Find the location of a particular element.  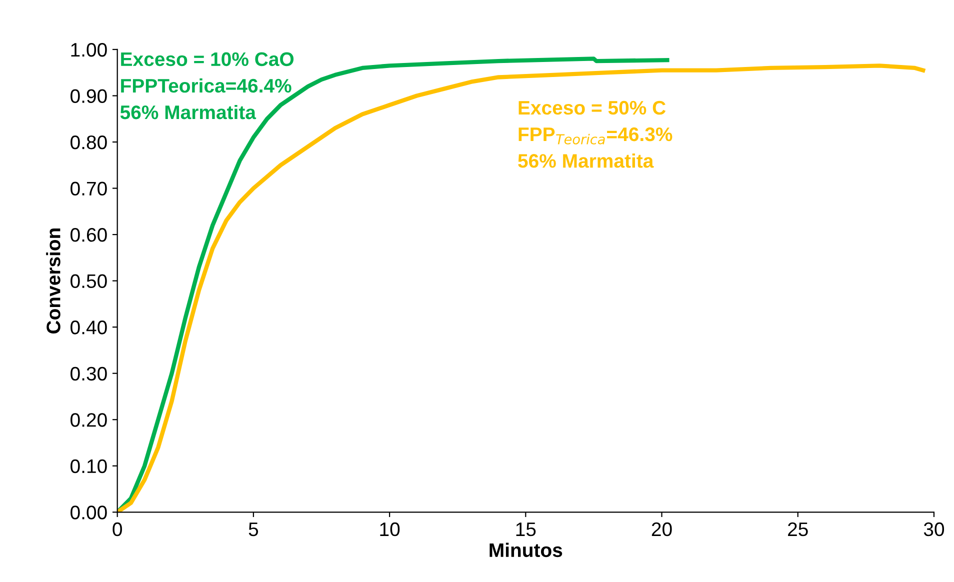

x-tick-label: 15 is located at coordinates (526, 529).